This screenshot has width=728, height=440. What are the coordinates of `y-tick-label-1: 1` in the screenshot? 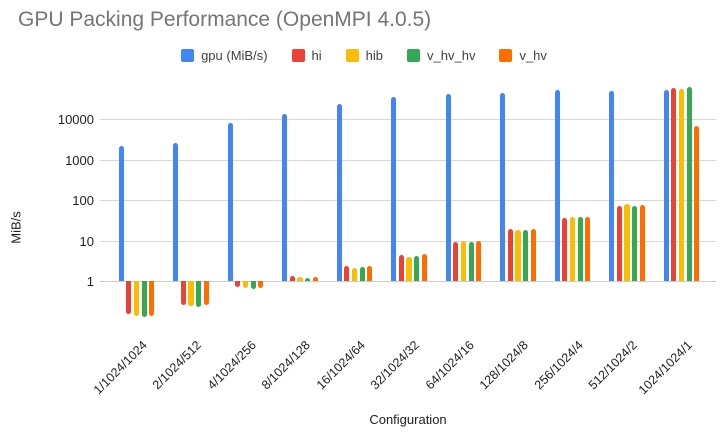 It's located at (90, 281).